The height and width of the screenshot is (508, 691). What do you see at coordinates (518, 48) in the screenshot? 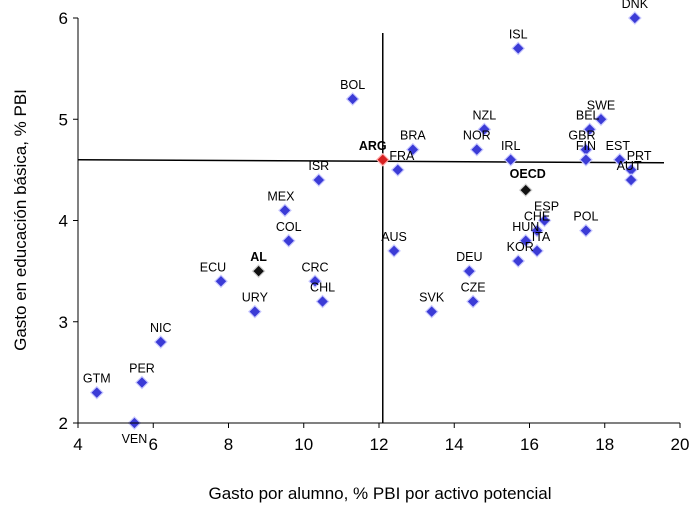
I see `data-point-isl` at bounding box center [518, 48].